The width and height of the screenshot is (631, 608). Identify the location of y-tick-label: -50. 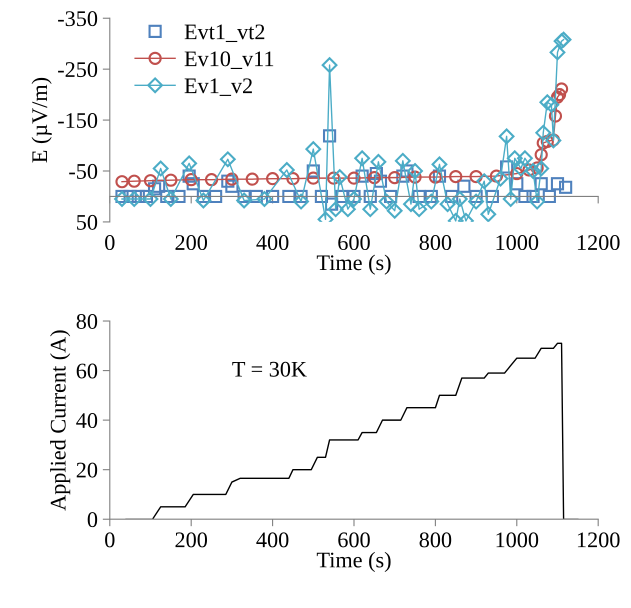
(83, 171).